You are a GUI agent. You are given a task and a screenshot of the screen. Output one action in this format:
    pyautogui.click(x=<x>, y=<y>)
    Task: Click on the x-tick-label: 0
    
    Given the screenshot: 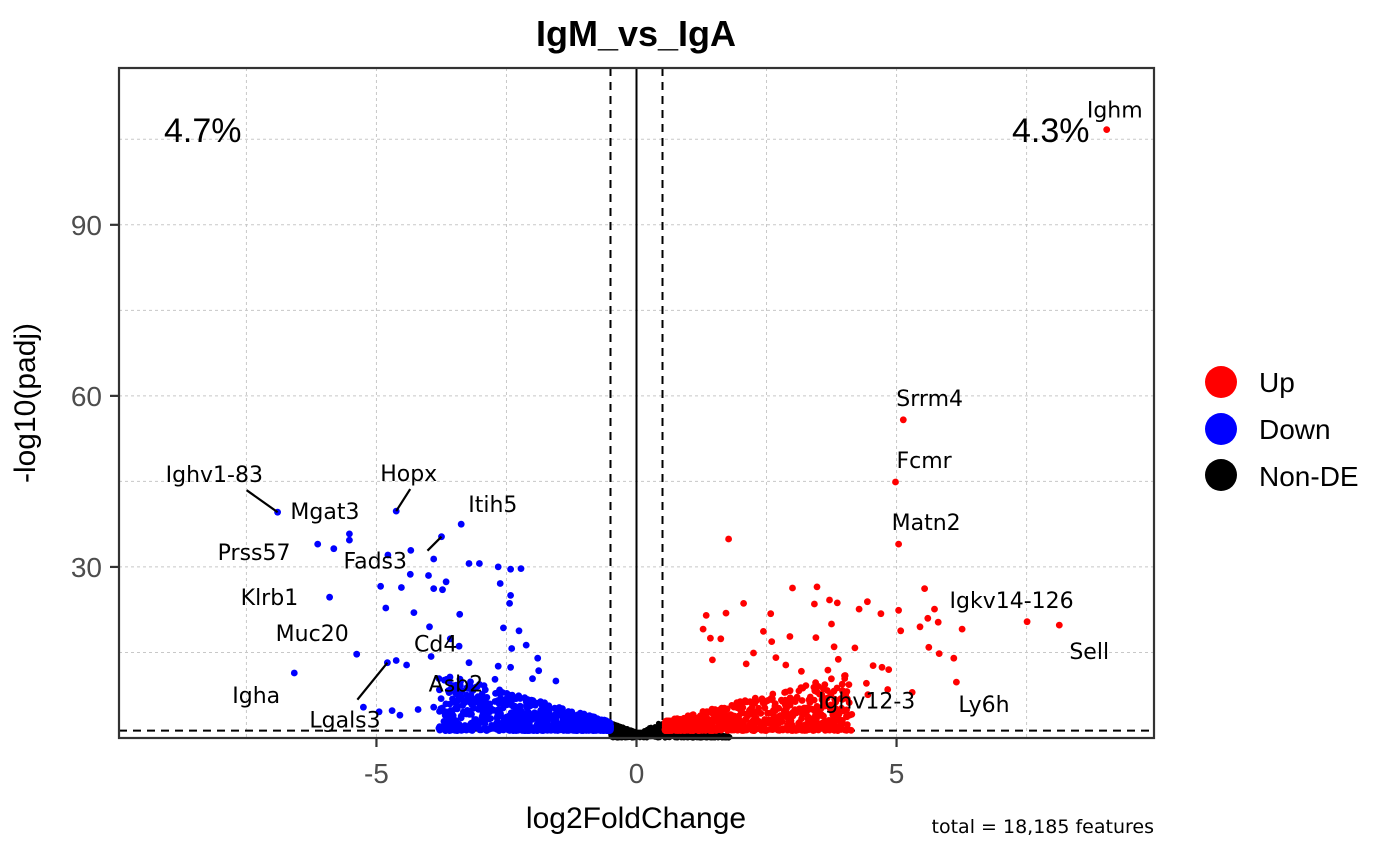 What is the action you would take?
    pyautogui.click(x=637, y=773)
    